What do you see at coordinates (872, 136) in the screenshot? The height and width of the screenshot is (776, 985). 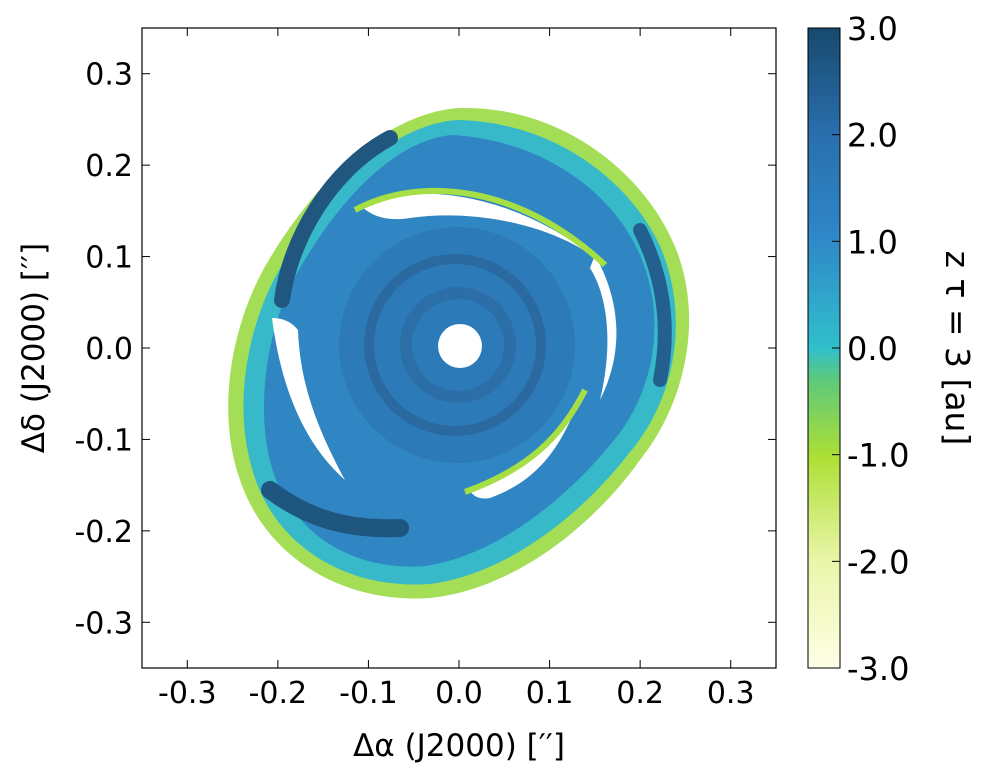 I see `colorbar-tick-label: 2.0` at bounding box center [872, 136].